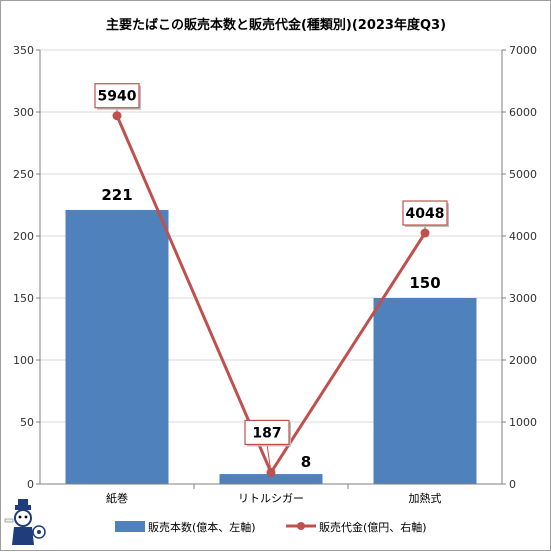  Describe the element at coordinates (523, 422) in the screenshot. I see `right-tick-label: 1000` at that location.